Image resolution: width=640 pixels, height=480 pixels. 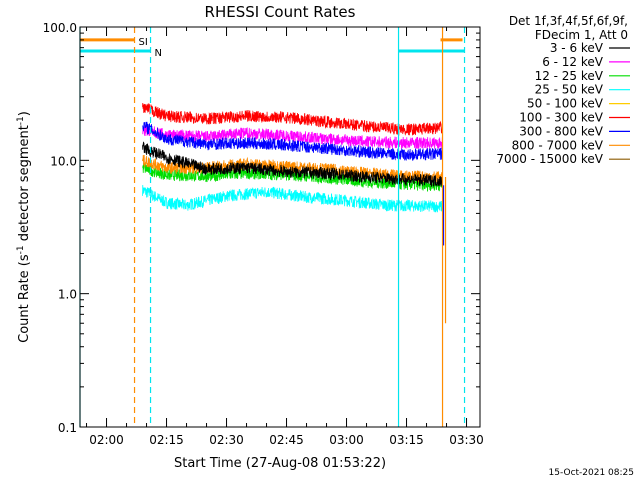 I want to click on legend-entry-label: 800 - 7000 keV, so click(x=558, y=145).